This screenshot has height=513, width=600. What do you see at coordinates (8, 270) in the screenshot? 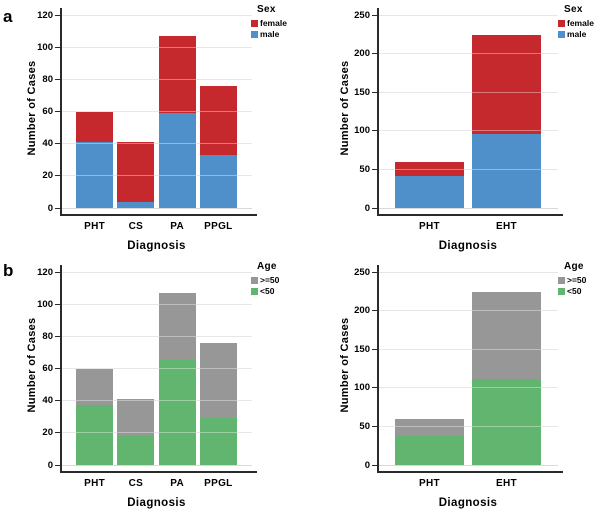
I see `panel-label-b: b` at bounding box center [8, 270].